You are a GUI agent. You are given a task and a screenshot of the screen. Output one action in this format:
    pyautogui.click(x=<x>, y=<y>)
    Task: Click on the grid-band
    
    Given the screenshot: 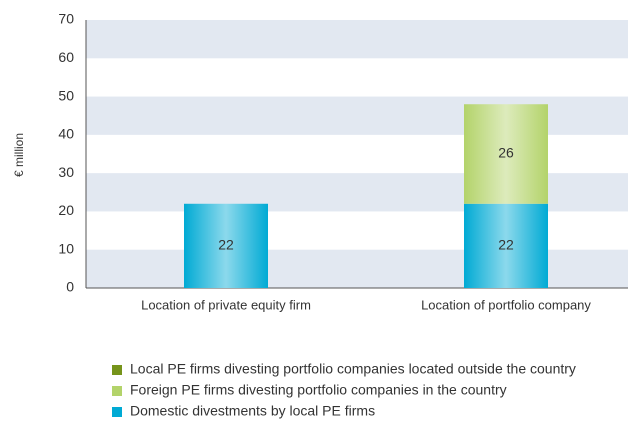 What is the action you would take?
    pyautogui.click(x=357, y=39)
    